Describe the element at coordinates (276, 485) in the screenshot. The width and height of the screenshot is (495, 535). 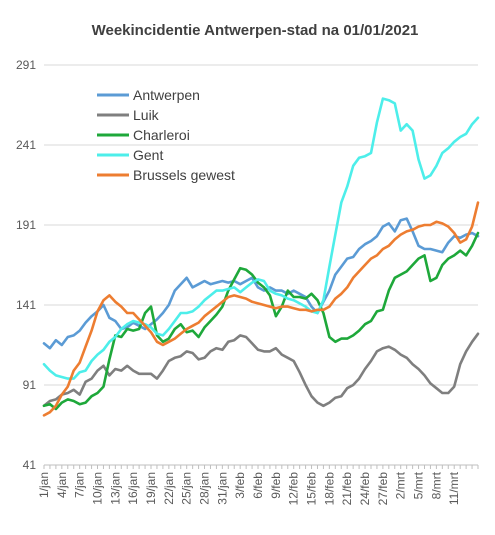
I see `x-tick-label: 9/feb` at that location.